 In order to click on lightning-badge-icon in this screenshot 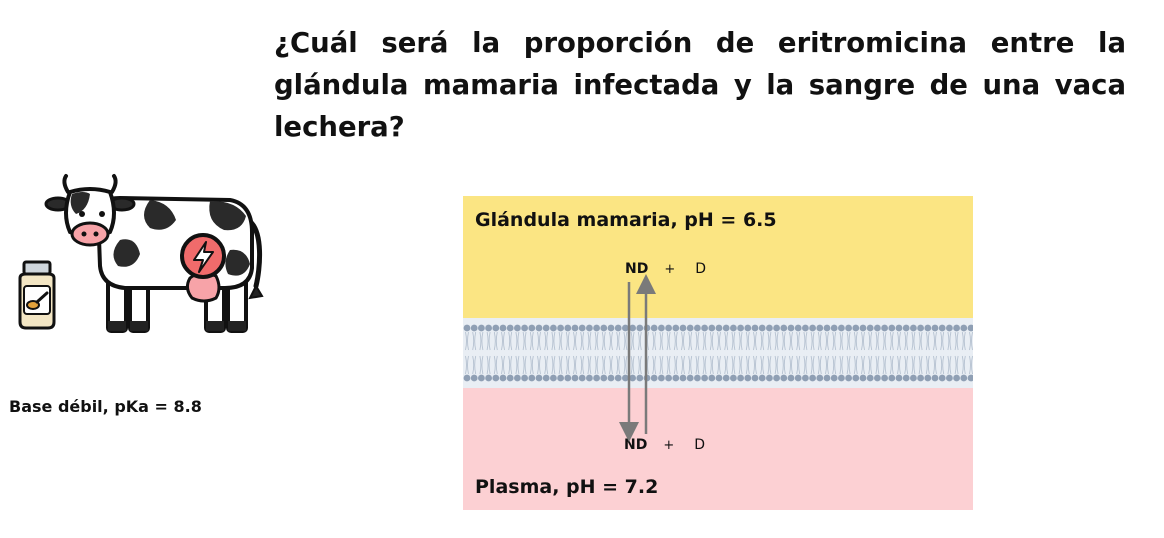, I will do `click(203, 256)`.